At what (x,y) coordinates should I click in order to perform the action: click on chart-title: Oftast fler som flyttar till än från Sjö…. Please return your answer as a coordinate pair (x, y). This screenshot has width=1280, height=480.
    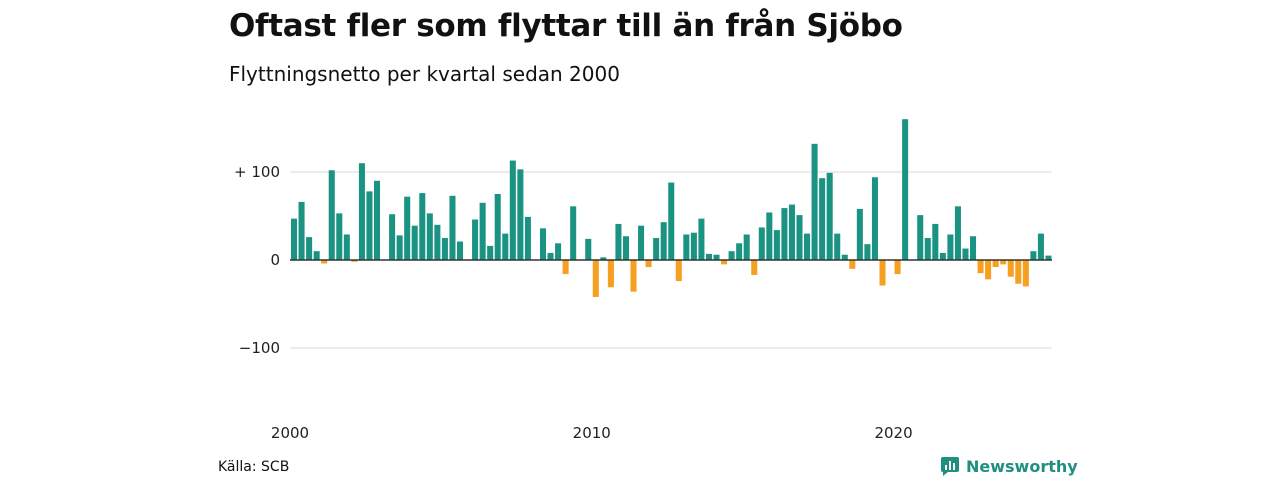
    Looking at the image, I should click on (566, 26).